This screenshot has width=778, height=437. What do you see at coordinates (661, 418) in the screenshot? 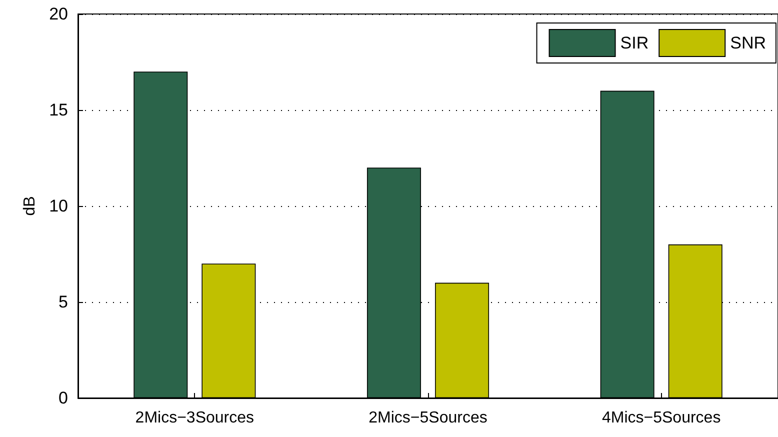
I see `x-tick-label: 4Mics−5Sources` at bounding box center [661, 418].